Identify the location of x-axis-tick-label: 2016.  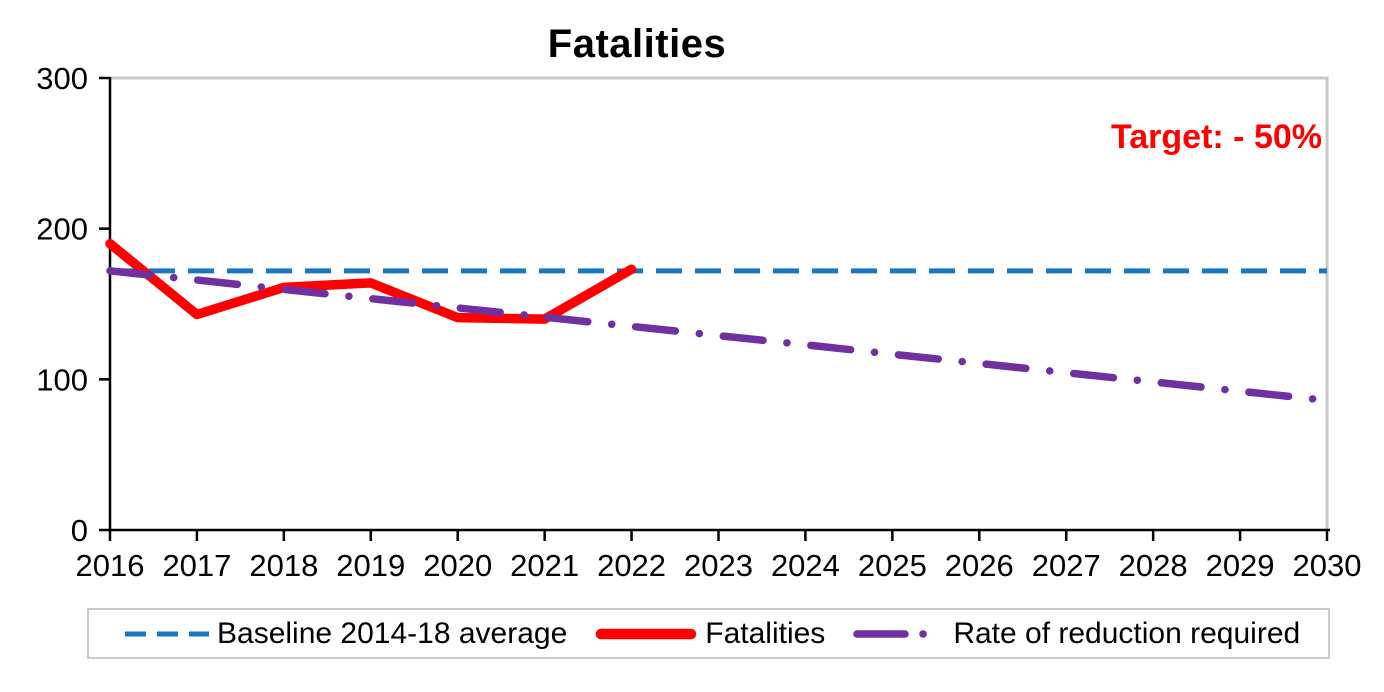
(110, 565).